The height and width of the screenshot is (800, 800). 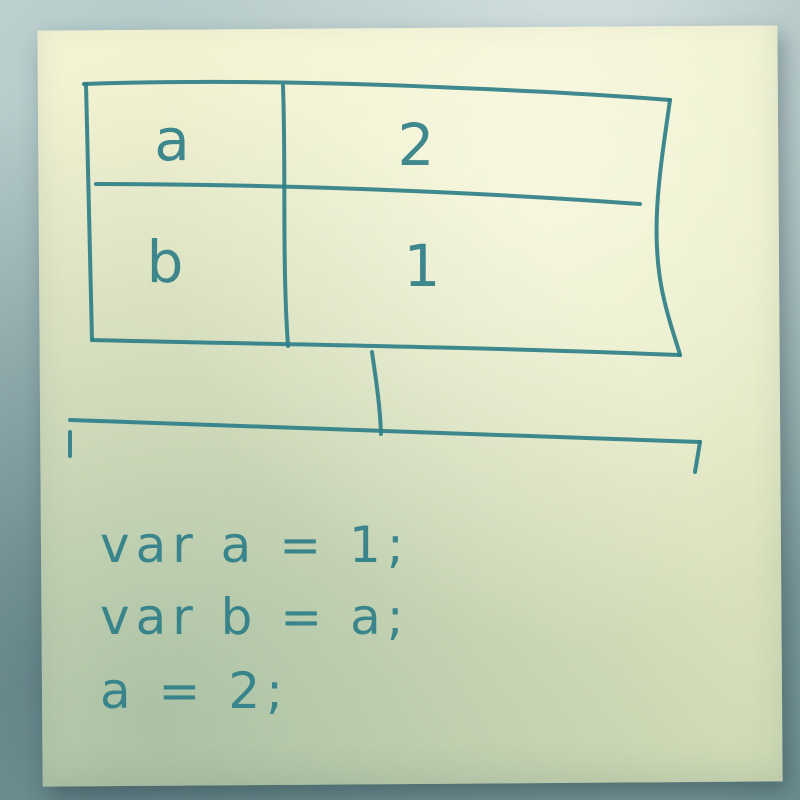 What do you see at coordinates (194, 691) in the screenshot?
I see `code-line-3: a = 2;` at bounding box center [194, 691].